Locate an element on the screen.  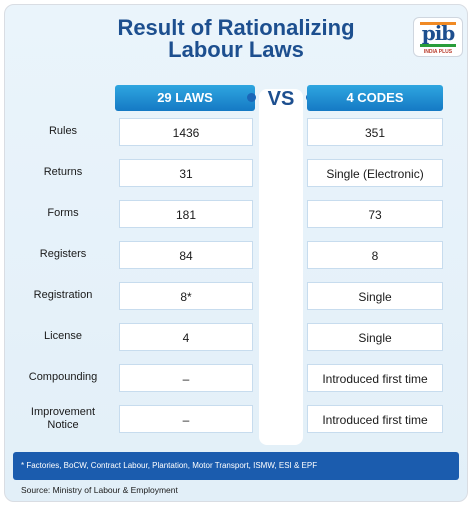
row-label: License is located at coordinates (63, 336).